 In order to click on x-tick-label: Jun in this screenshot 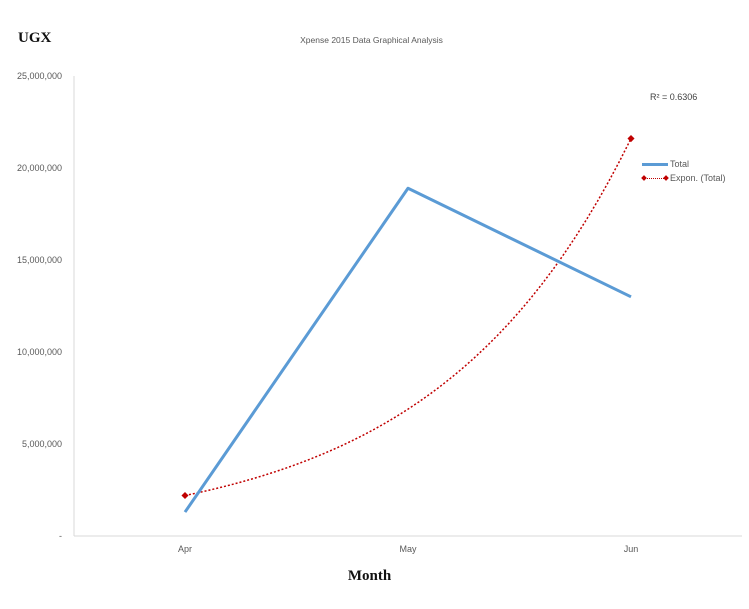, I will do `click(631, 549)`.